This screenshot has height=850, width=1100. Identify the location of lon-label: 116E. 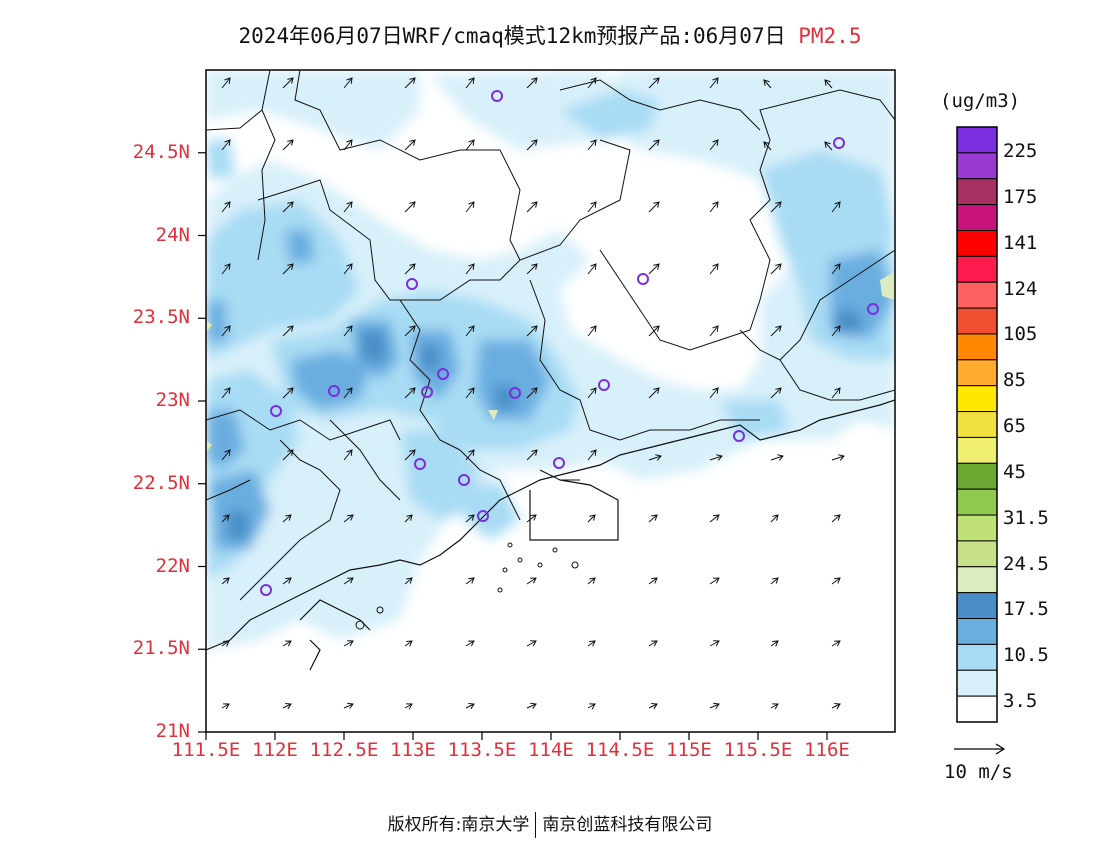
(827, 750).